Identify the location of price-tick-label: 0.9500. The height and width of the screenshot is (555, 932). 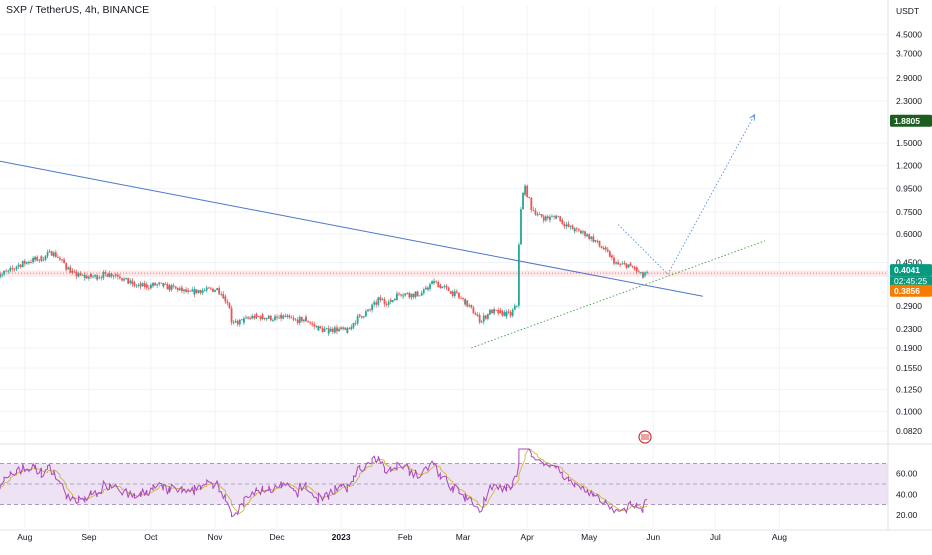
(909, 188).